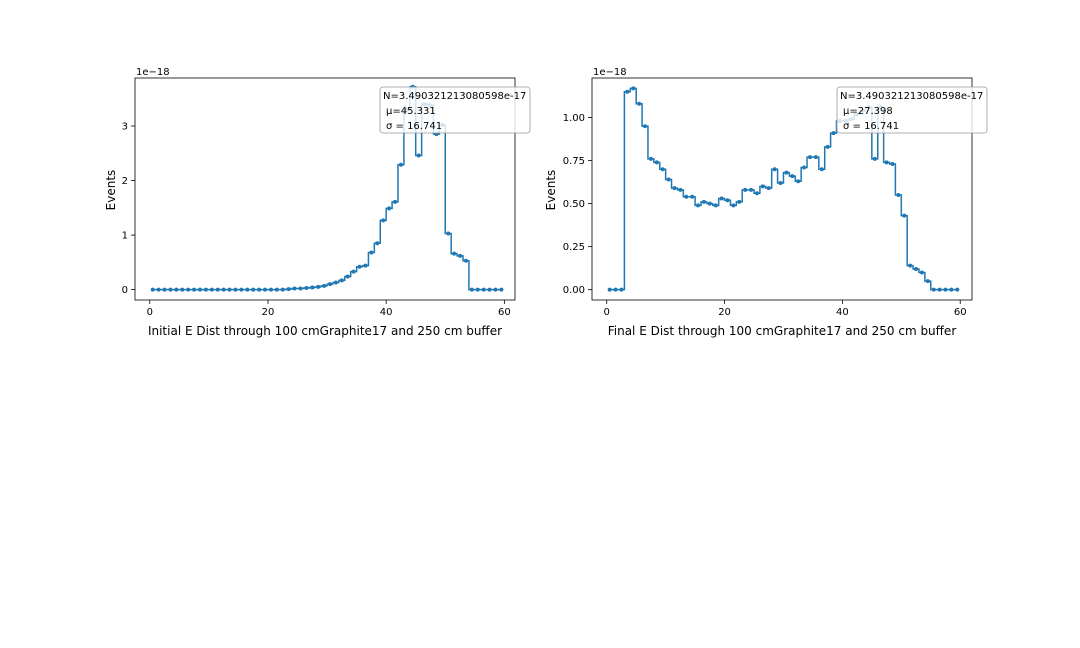 The height and width of the screenshot is (648, 1080). I want to click on y-tick-label: 1.00, so click(574, 118).